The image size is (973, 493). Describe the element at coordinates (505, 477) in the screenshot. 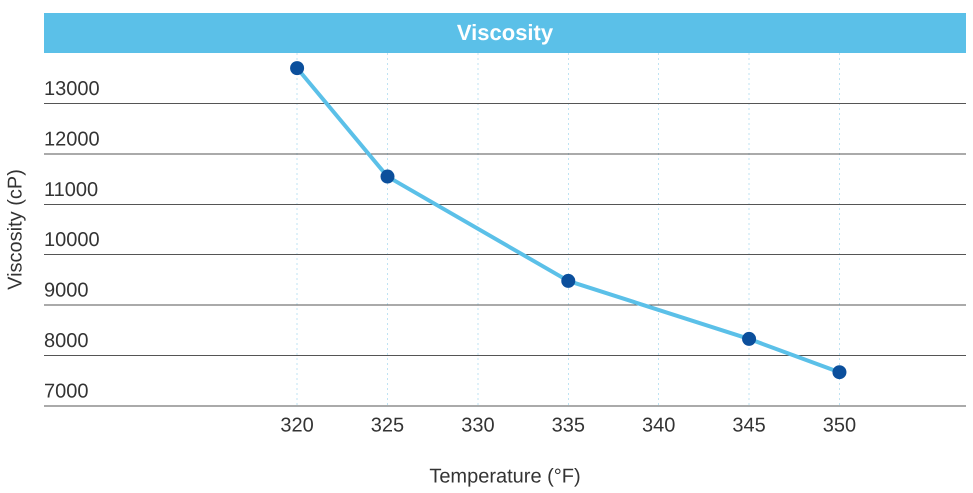

I see `x-axis-title: Temperature (°F)` at that location.